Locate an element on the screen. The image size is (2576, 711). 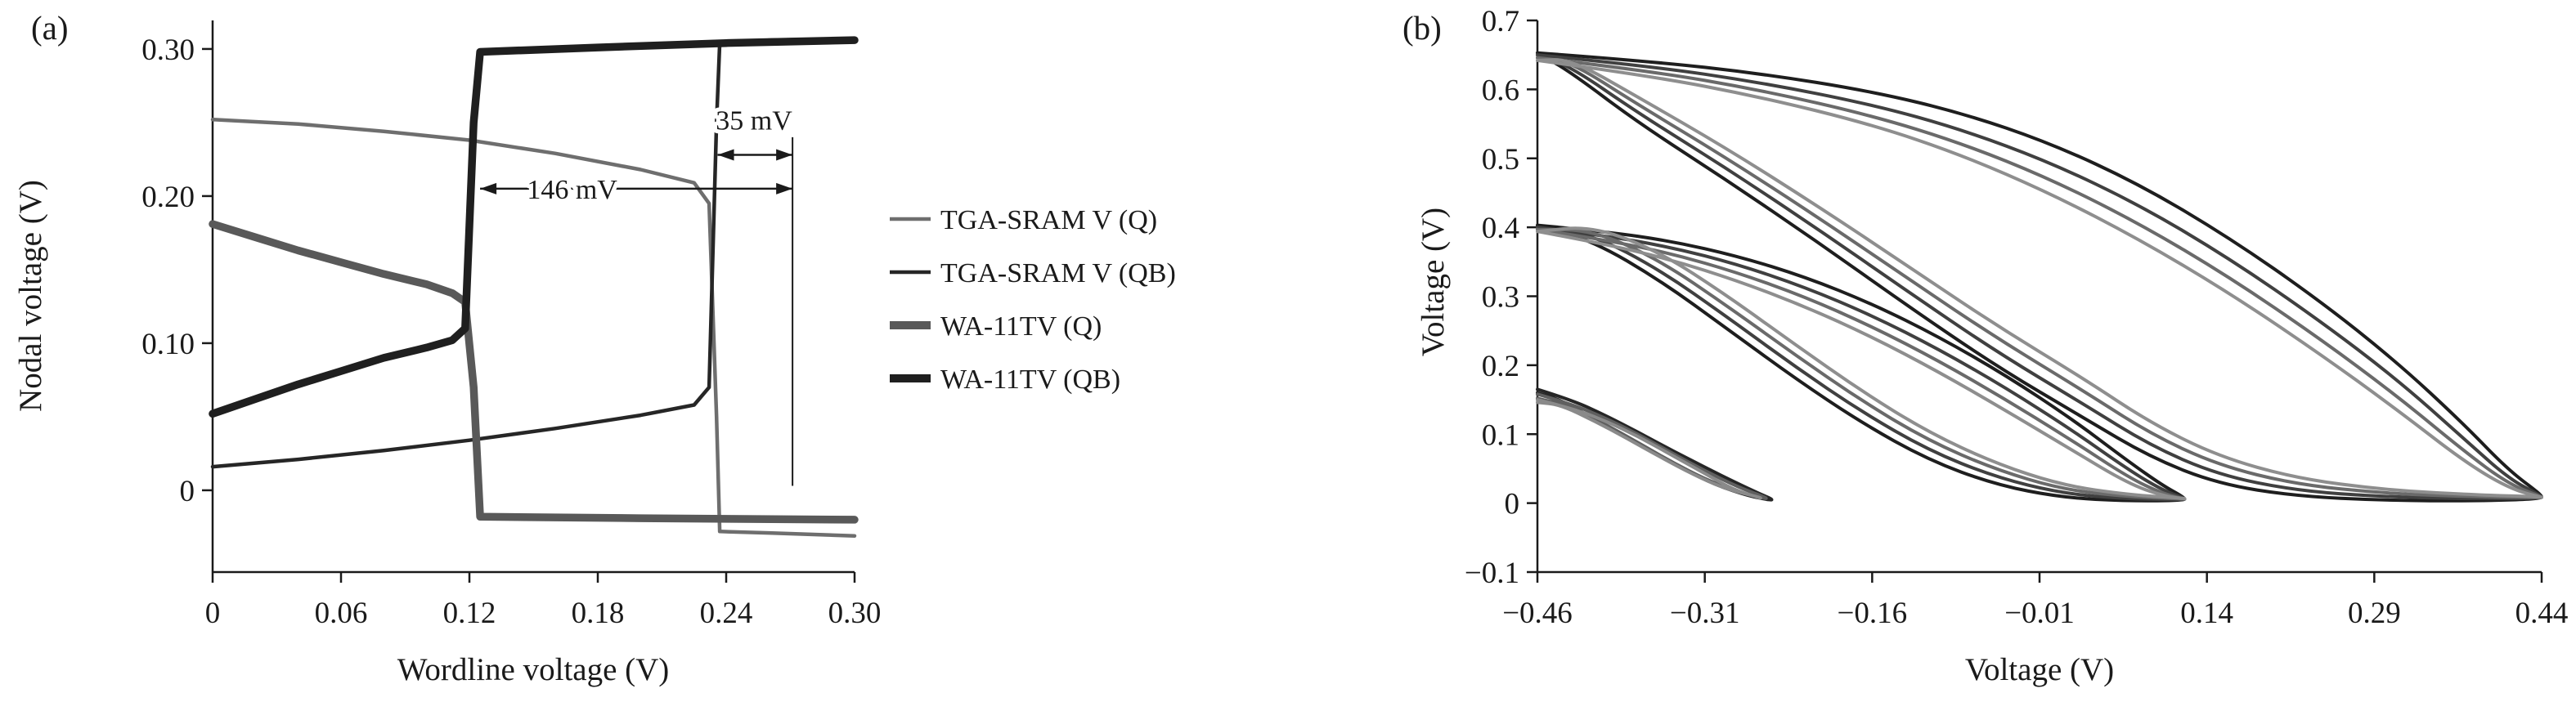
y-tick-label: −0.1 is located at coordinates (1492, 573).